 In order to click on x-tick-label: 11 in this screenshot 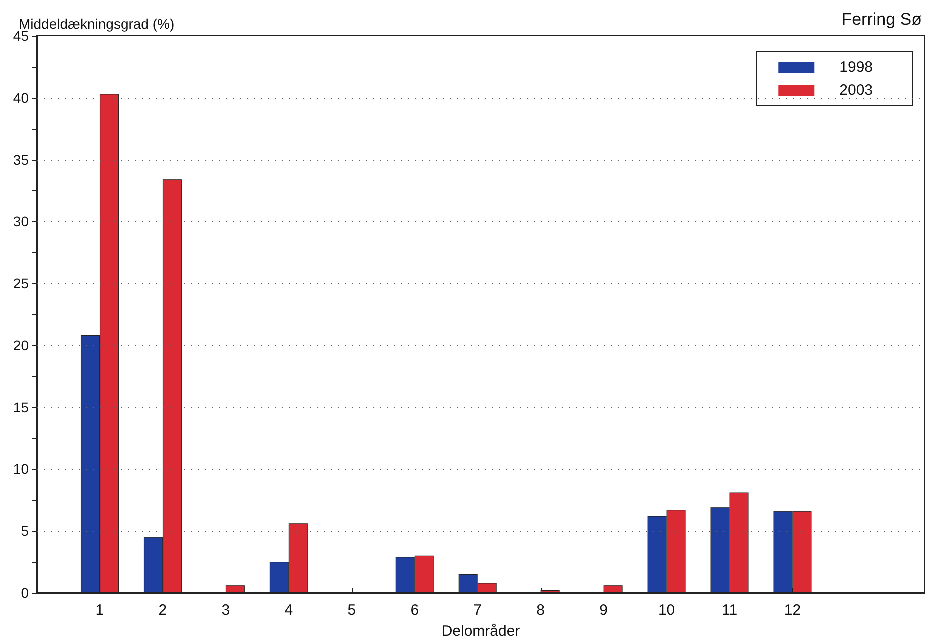, I will do `click(730, 610)`.